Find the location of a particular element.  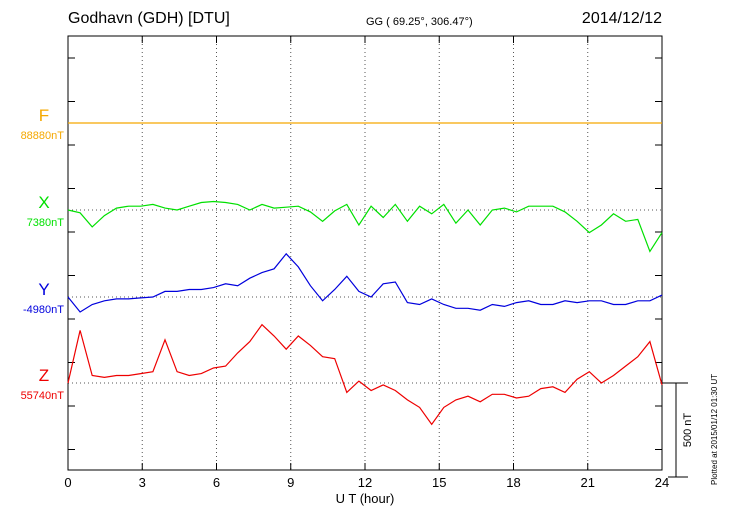

x-axis-label: U T (hour) is located at coordinates (365, 498).